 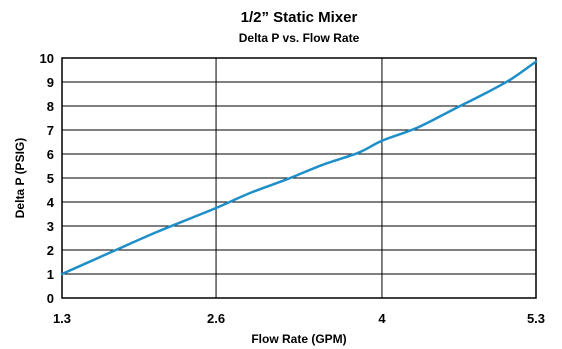 What do you see at coordinates (50, 82) in the screenshot?
I see `y-tick-label: 9` at bounding box center [50, 82].